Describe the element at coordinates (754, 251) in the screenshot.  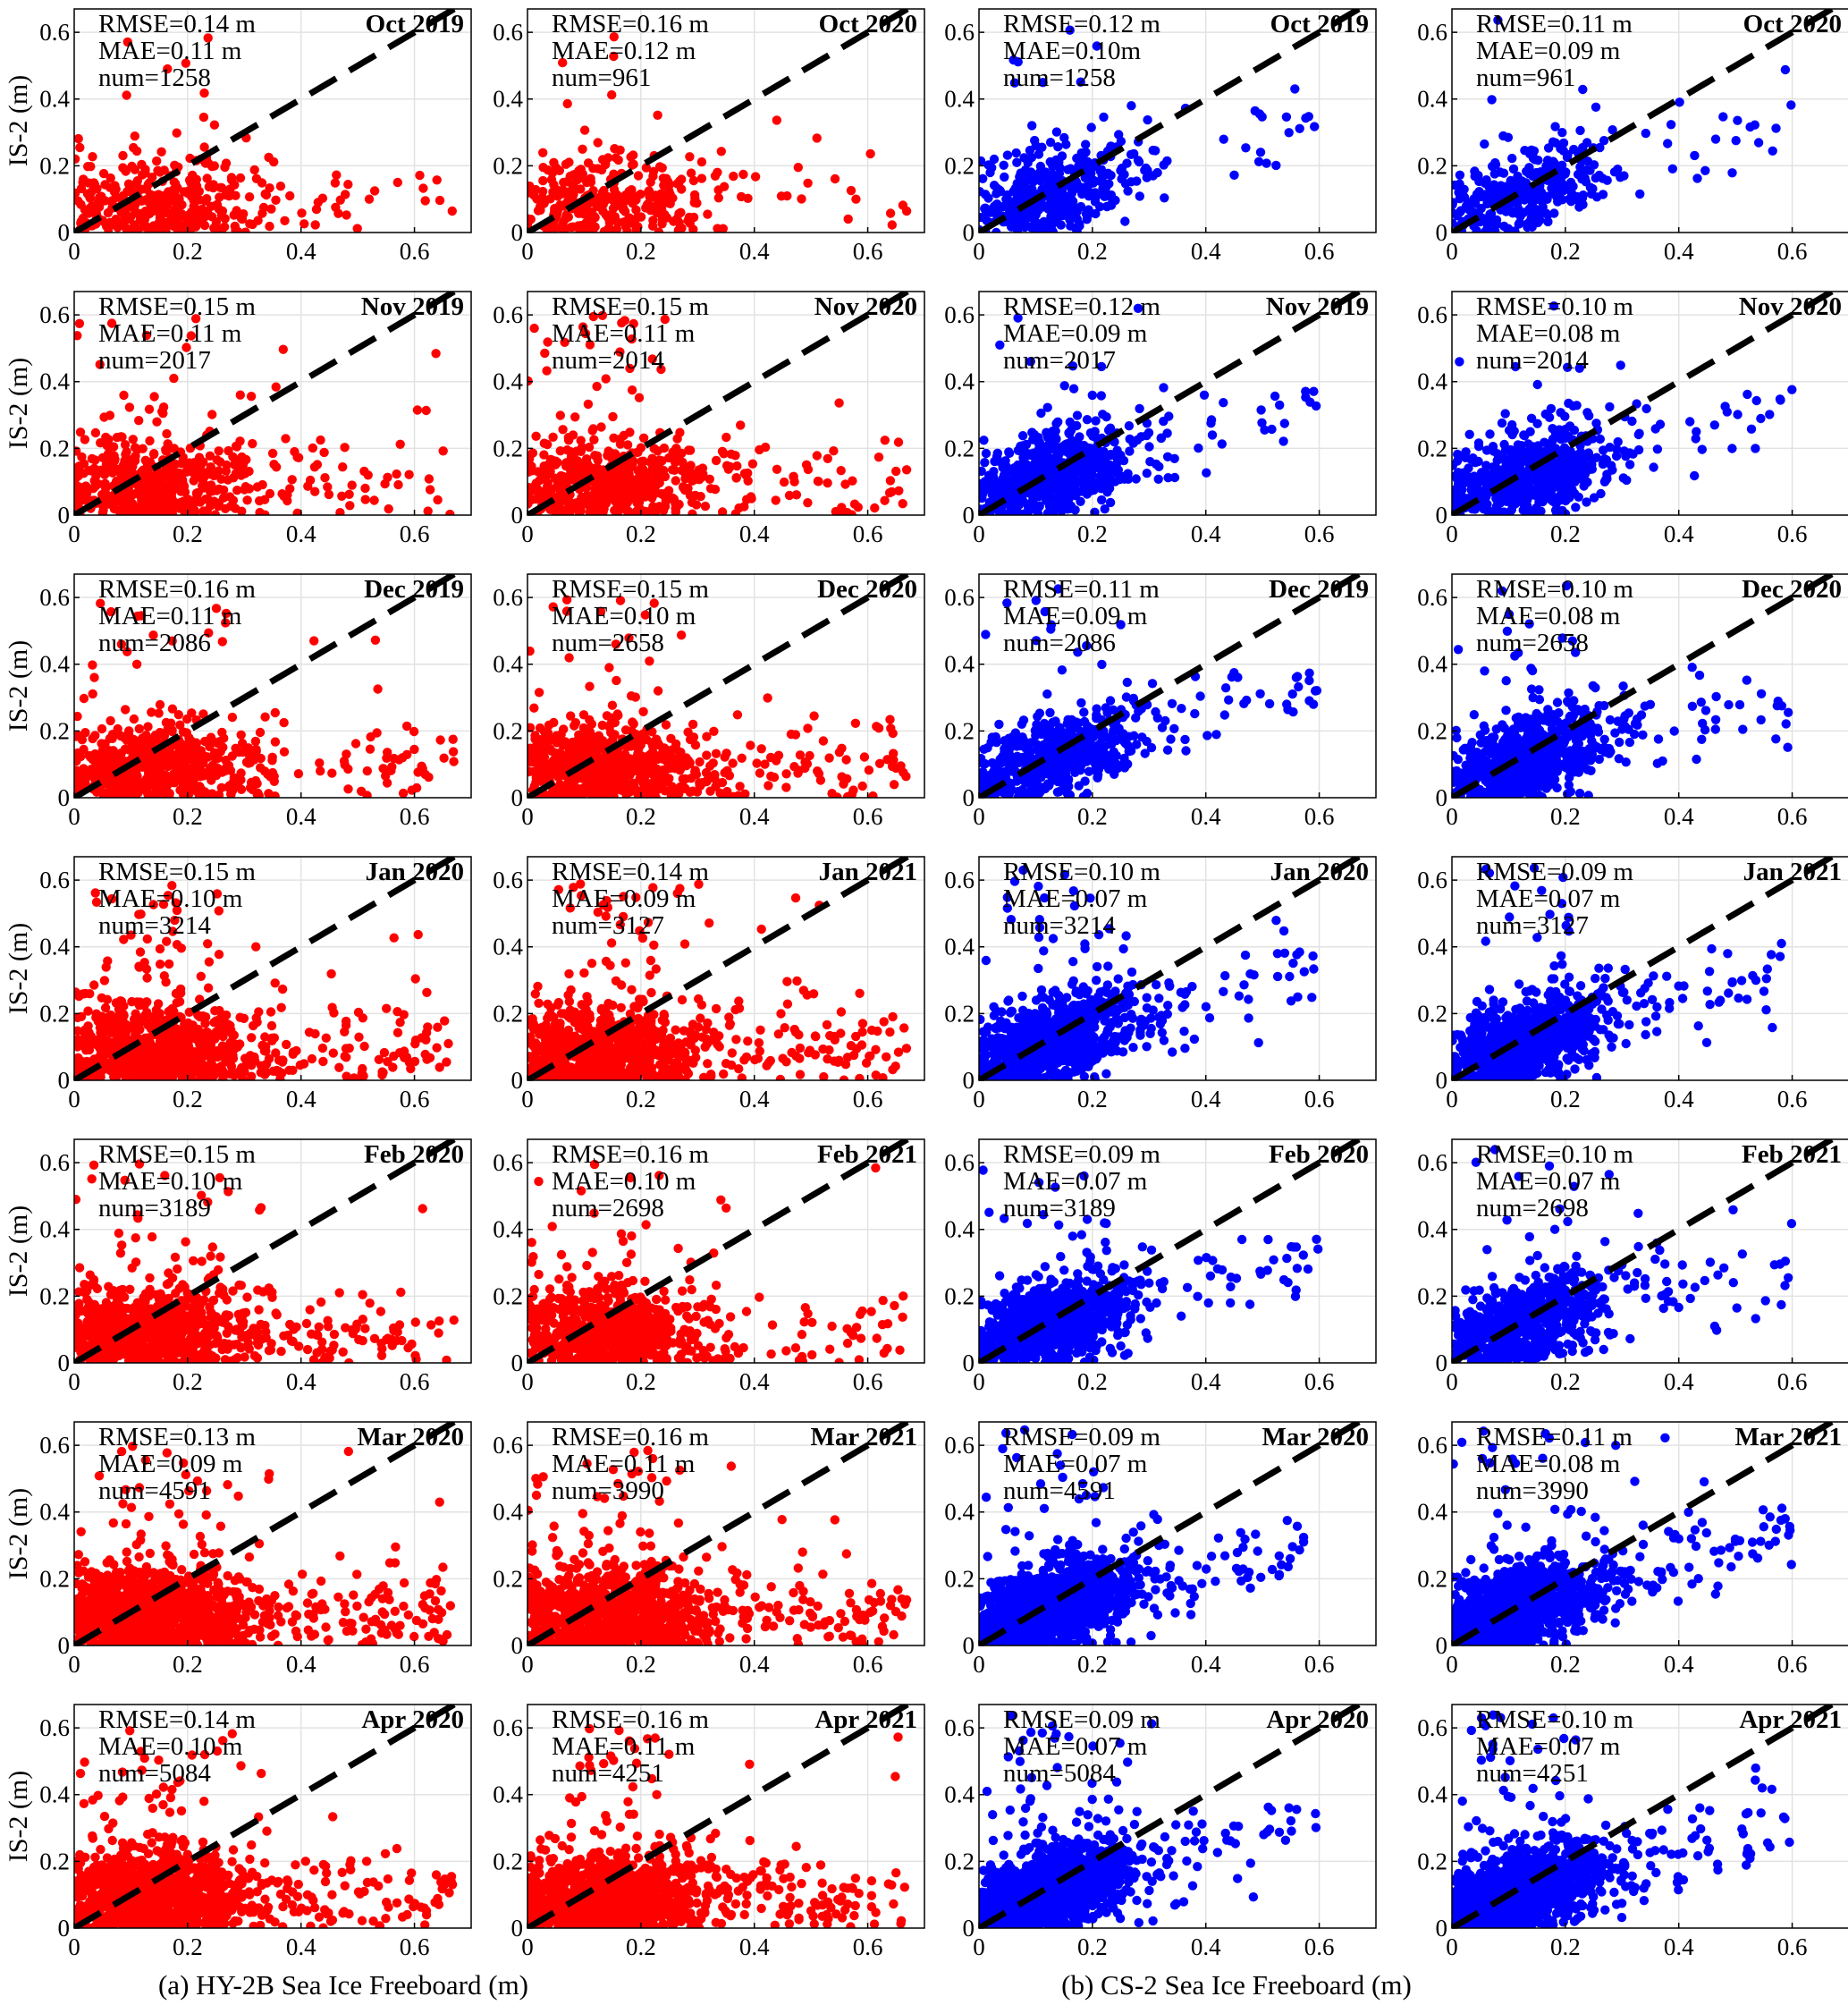
I see `x-tick-label: 0.4` at that location.